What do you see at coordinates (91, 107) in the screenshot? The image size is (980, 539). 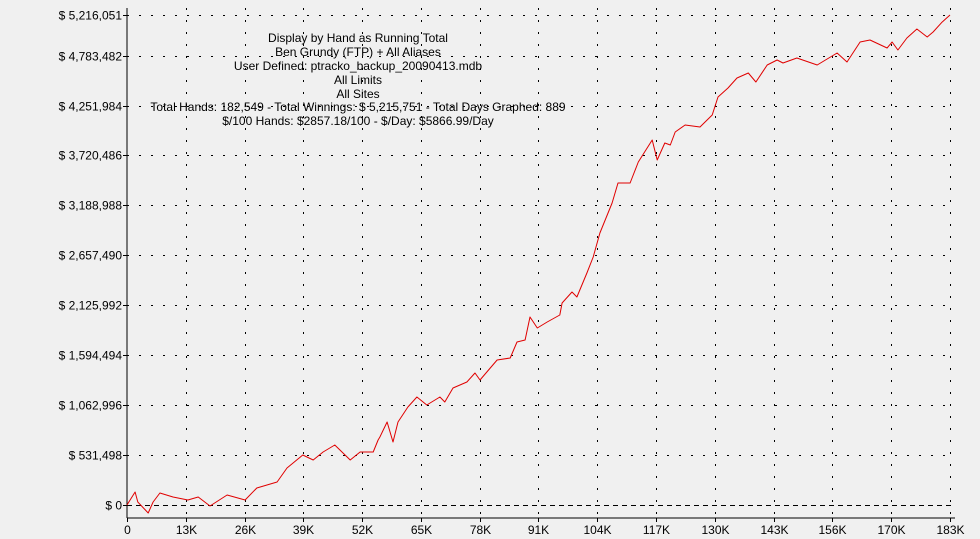 I see `y-tick-label: $ 4,251,984` at bounding box center [91, 107].